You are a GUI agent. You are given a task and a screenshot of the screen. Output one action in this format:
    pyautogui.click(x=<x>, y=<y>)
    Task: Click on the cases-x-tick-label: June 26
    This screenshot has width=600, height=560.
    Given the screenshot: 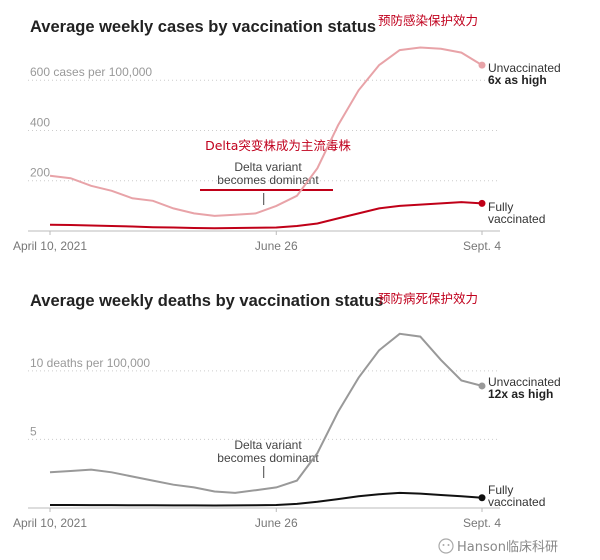 What is the action you would take?
    pyautogui.click(x=276, y=246)
    